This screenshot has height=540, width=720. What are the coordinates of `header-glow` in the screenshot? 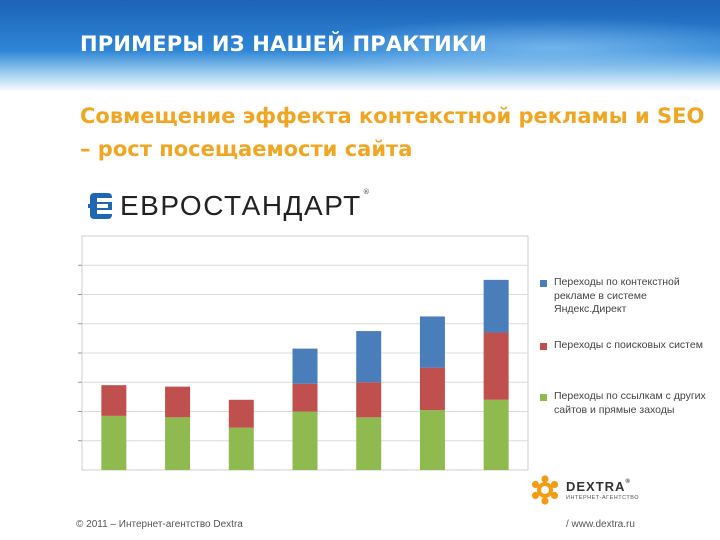 It's located at (510, 48).